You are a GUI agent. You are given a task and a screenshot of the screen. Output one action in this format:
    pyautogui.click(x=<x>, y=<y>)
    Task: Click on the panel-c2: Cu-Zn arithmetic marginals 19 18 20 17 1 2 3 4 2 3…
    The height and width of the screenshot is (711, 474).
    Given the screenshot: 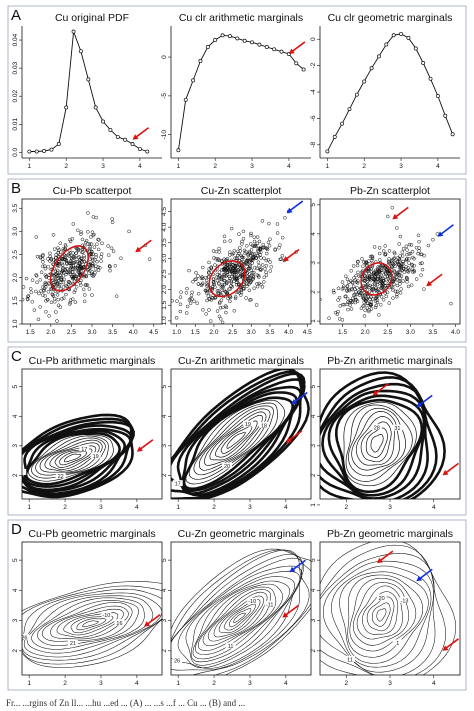 What is the action you would take?
    pyautogui.click(x=236, y=433)
    